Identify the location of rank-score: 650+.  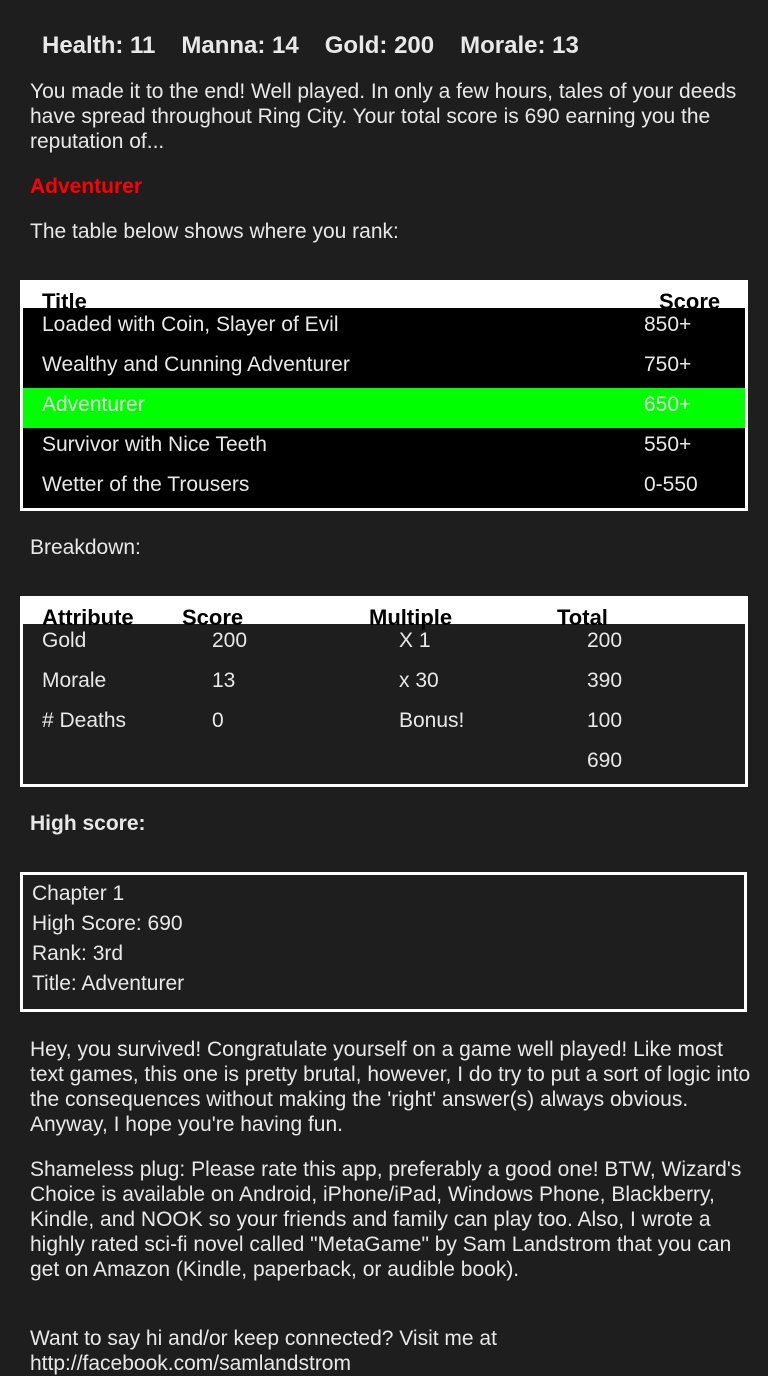
(668, 404).